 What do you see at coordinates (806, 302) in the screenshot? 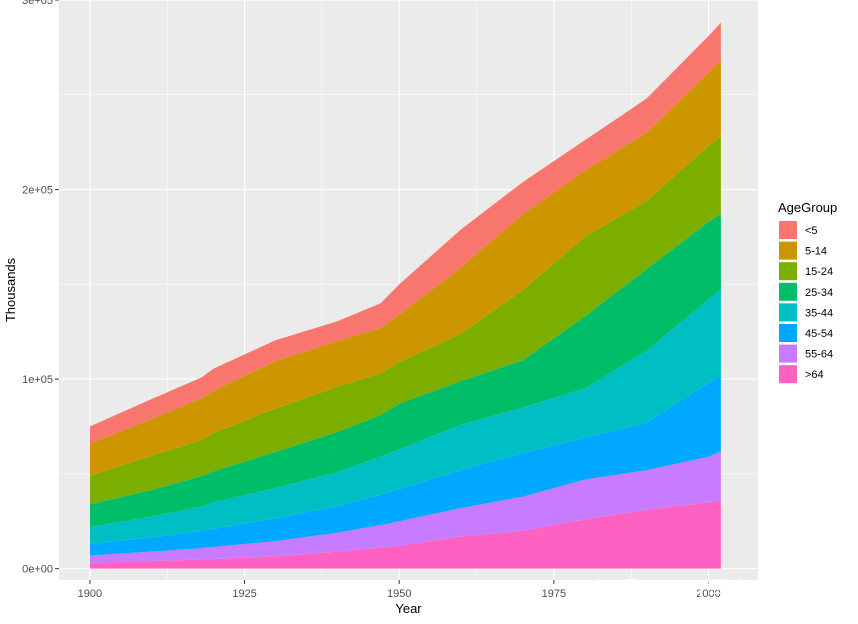
I see `legend-items: <5 5-14 15-24 25-34 35-44 45-54 55-64 >64` at bounding box center [806, 302].